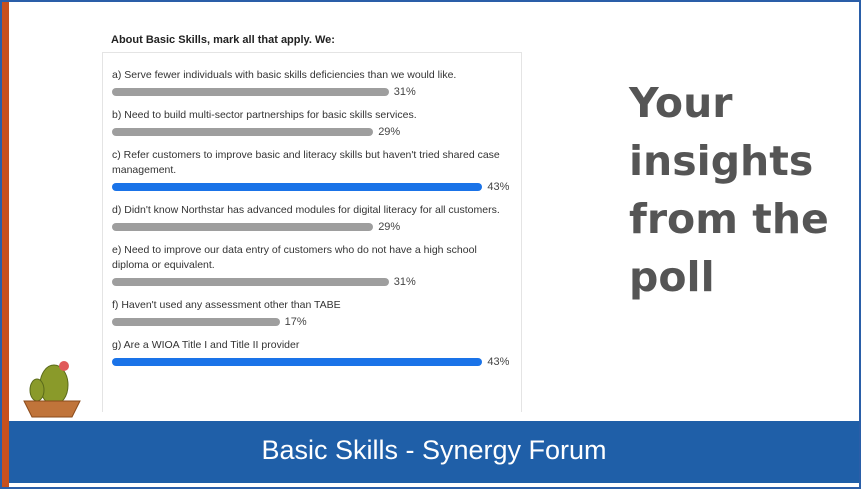 The height and width of the screenshot is (489, 861). What do you see at coordinates (295, 322) in the screenshot?
I see `value-label: 17%` at bounding box center [295, 322].